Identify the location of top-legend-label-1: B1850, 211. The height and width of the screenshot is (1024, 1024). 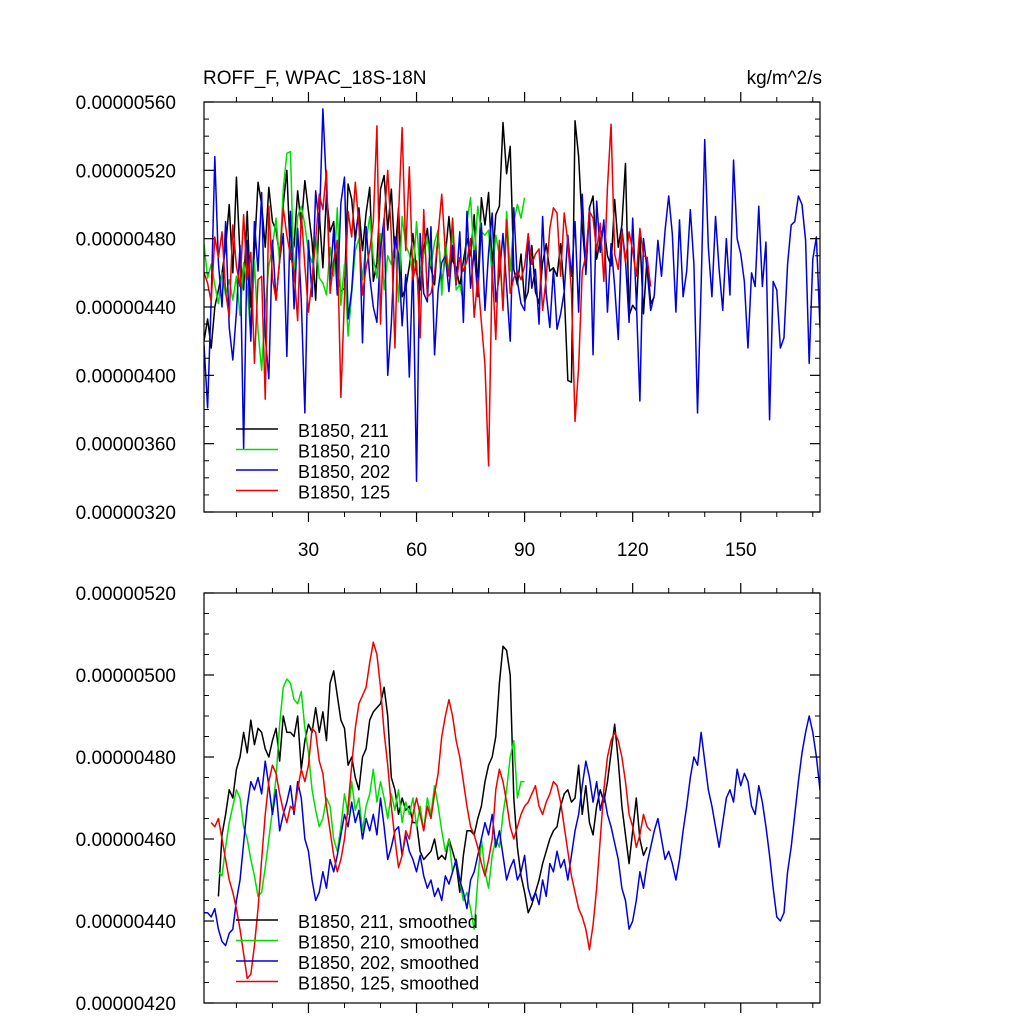
(343, 431).